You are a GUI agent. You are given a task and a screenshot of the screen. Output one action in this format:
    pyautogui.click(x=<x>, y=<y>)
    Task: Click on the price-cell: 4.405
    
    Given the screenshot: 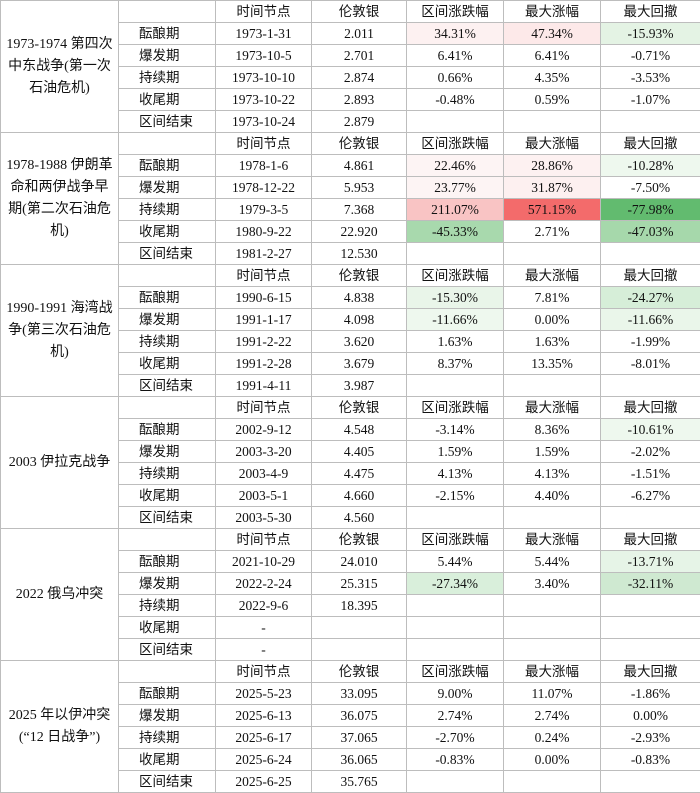 What is the action you would take?
    pyautogui.click(x=359, y=452)
    